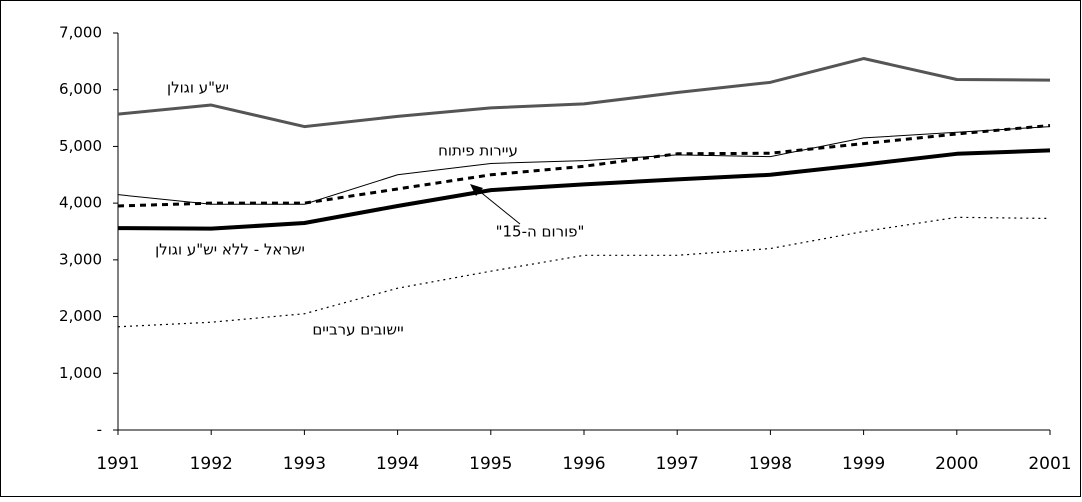  I want to click on y-tick-label: -, so click(99, 430).